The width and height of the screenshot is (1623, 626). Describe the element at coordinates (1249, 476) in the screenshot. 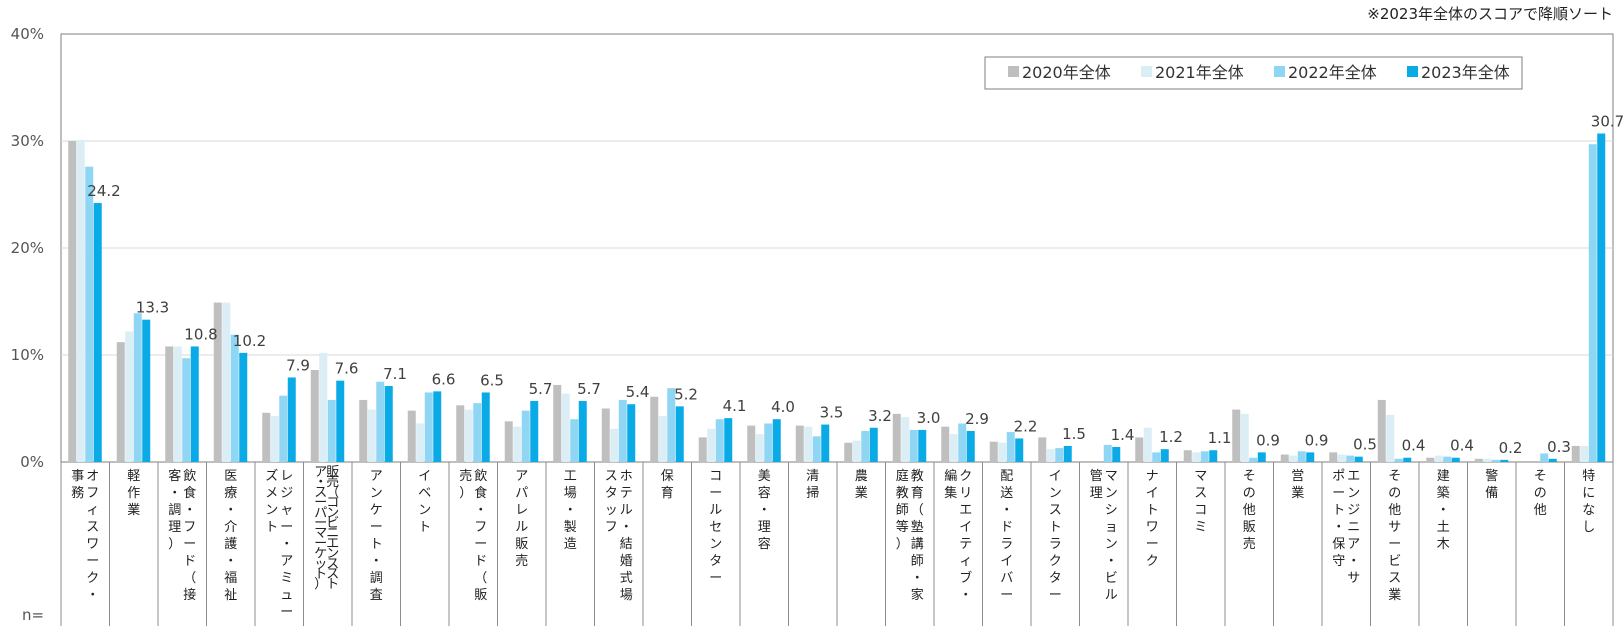

I see `category-label-char: そ` at that location.